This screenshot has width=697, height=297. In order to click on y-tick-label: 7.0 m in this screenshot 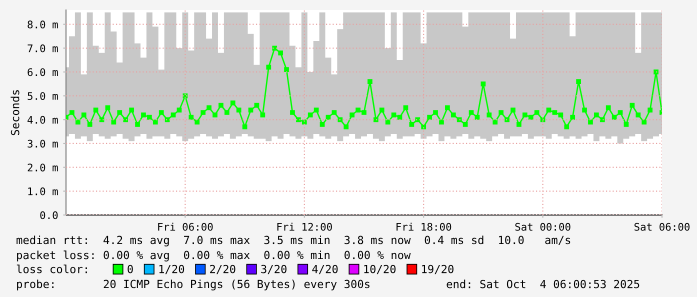, I will do `click(43, 48)`.